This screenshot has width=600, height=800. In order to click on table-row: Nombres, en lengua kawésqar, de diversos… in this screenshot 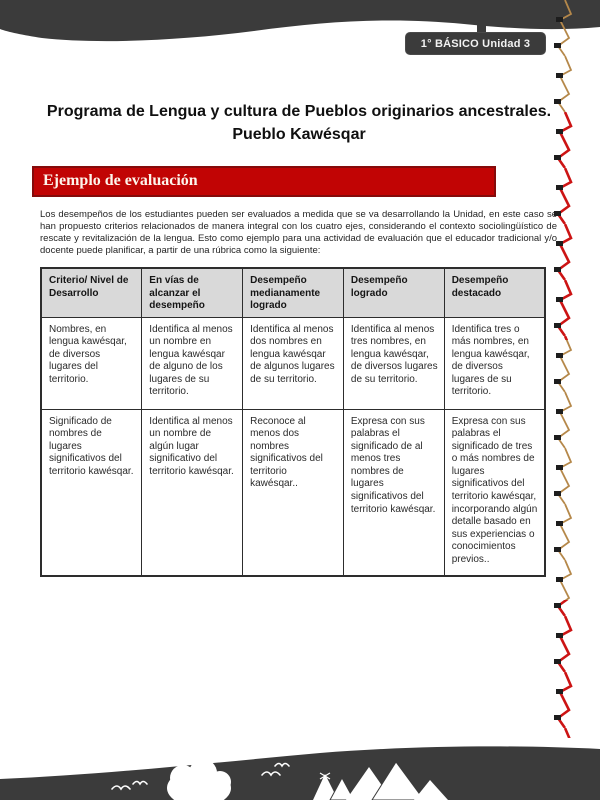, I will do `click(293, 363)`.